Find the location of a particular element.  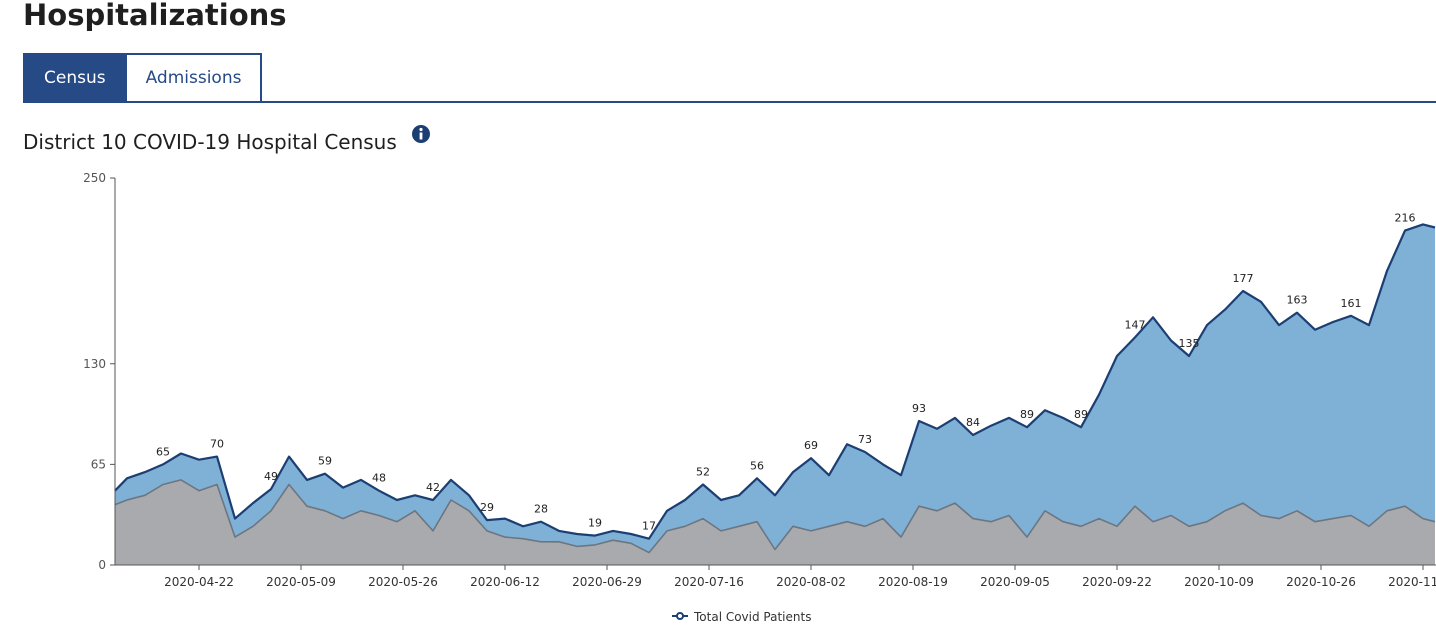

data-label: 69 is located at coordinates (811, 445).